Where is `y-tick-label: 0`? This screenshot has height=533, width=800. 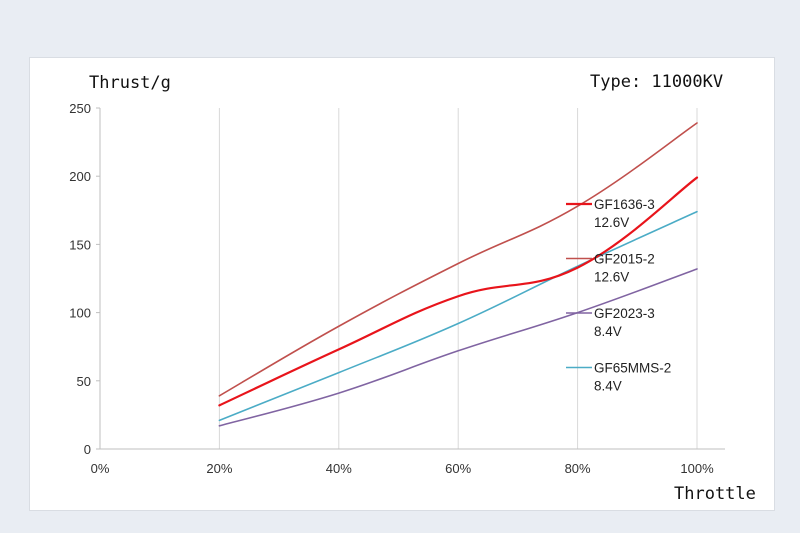
y-tick-label: 0 is located at coordinates (87, 449).